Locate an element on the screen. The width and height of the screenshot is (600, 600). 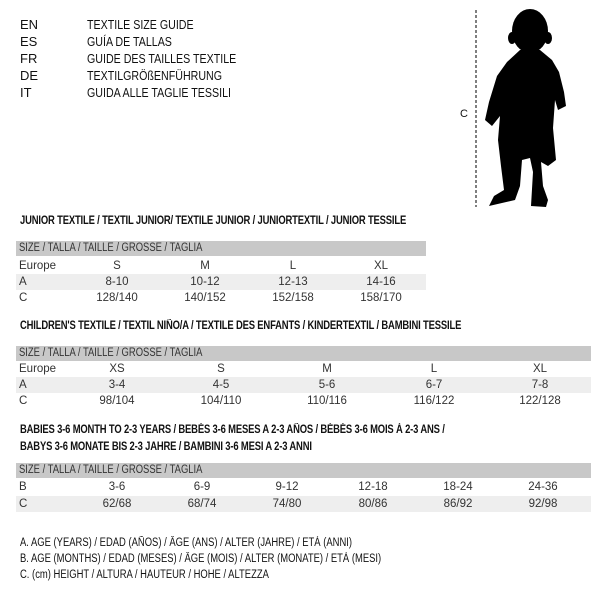
cell: 104/110 is located at coordinates (221, 401).